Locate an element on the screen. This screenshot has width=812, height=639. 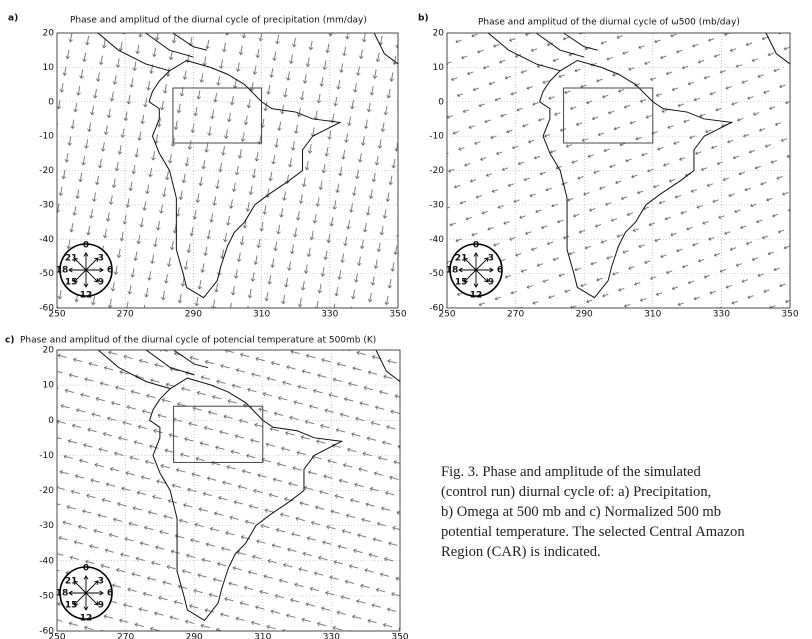
panel-label: c) is located at coordinates (9, 341).